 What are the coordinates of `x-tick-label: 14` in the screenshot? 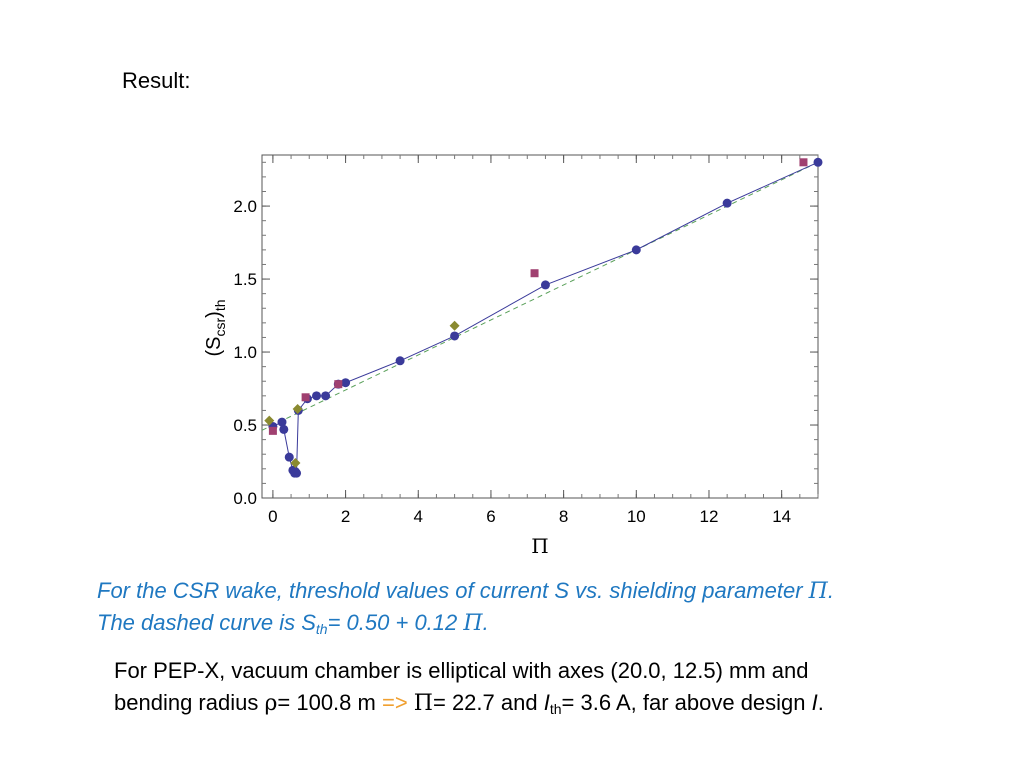 It's located at (781, 516).